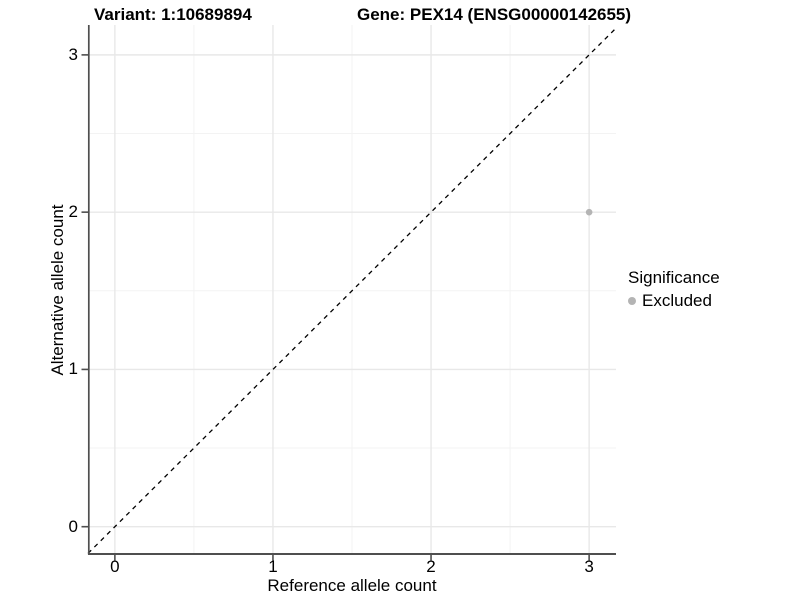 The image size is (800, 600). What do you see at coordinates (494, 14) in the screenshot?
I see `plot-title-gene: Gene: PEX14 (ENSG00000142655)` at bounding box center [494, 14].